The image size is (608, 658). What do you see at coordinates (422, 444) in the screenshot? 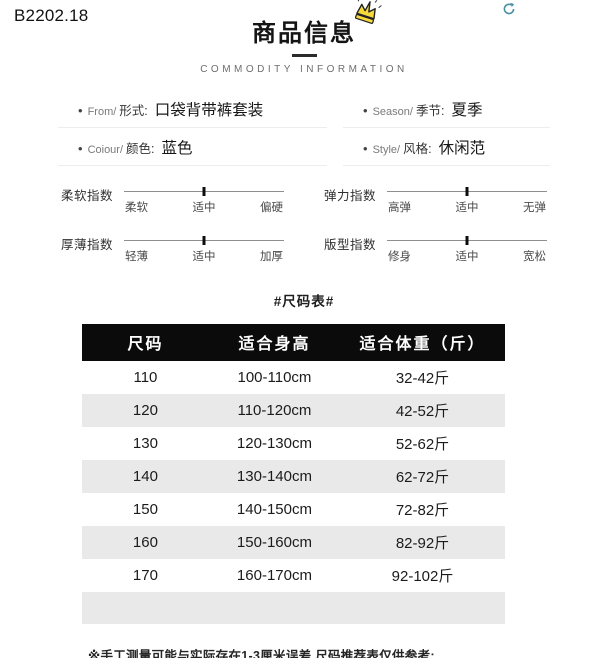
I see `weight-cell: 52-62斤` at bounding box center [422, 444].